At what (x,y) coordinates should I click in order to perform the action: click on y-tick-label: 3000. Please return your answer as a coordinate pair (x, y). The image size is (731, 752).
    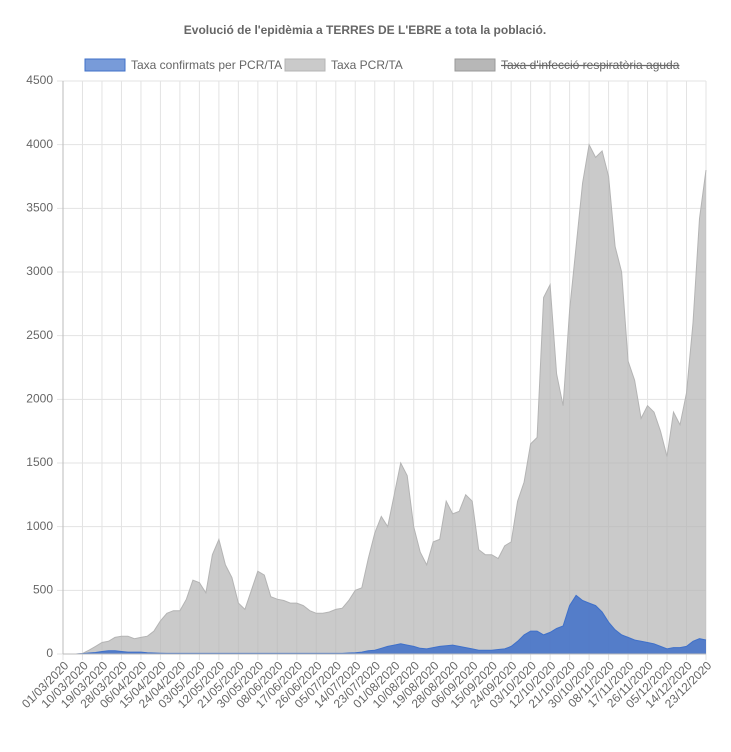
    Looking at the image, I should click on (39, 271).